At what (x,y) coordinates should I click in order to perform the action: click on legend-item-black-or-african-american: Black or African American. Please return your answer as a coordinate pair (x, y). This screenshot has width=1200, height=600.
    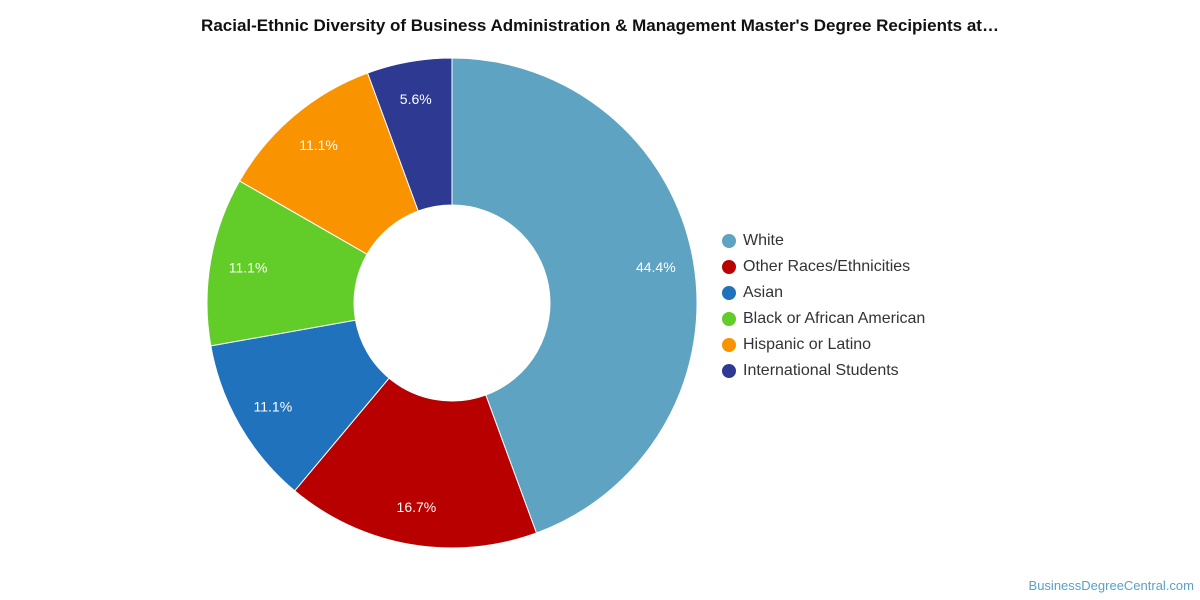
    Looking at the image, I should click on (823, 319).